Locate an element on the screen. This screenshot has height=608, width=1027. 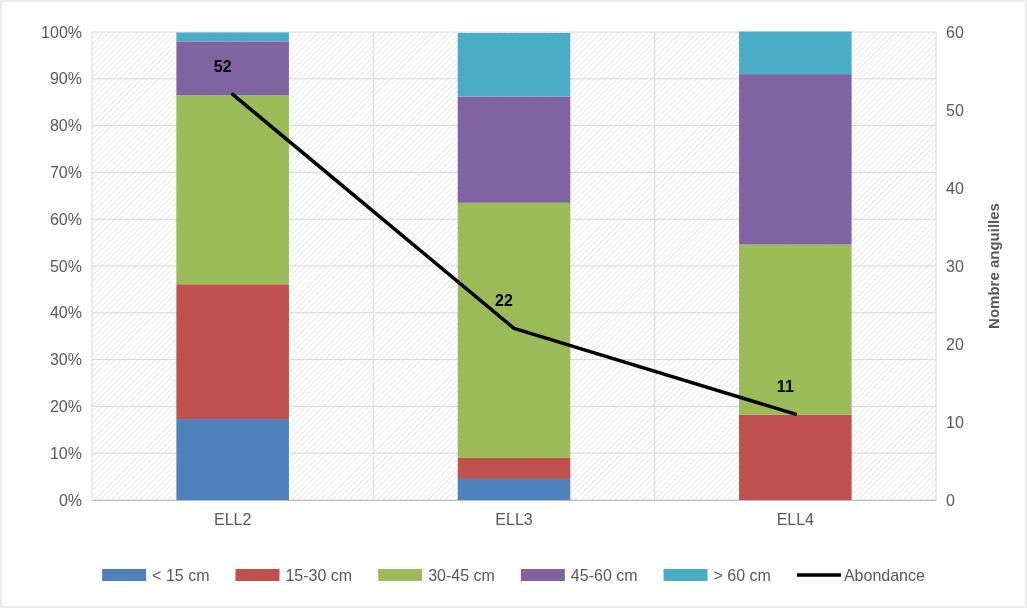
y2-tick-label: 40 is located at coordinates (955, 188).